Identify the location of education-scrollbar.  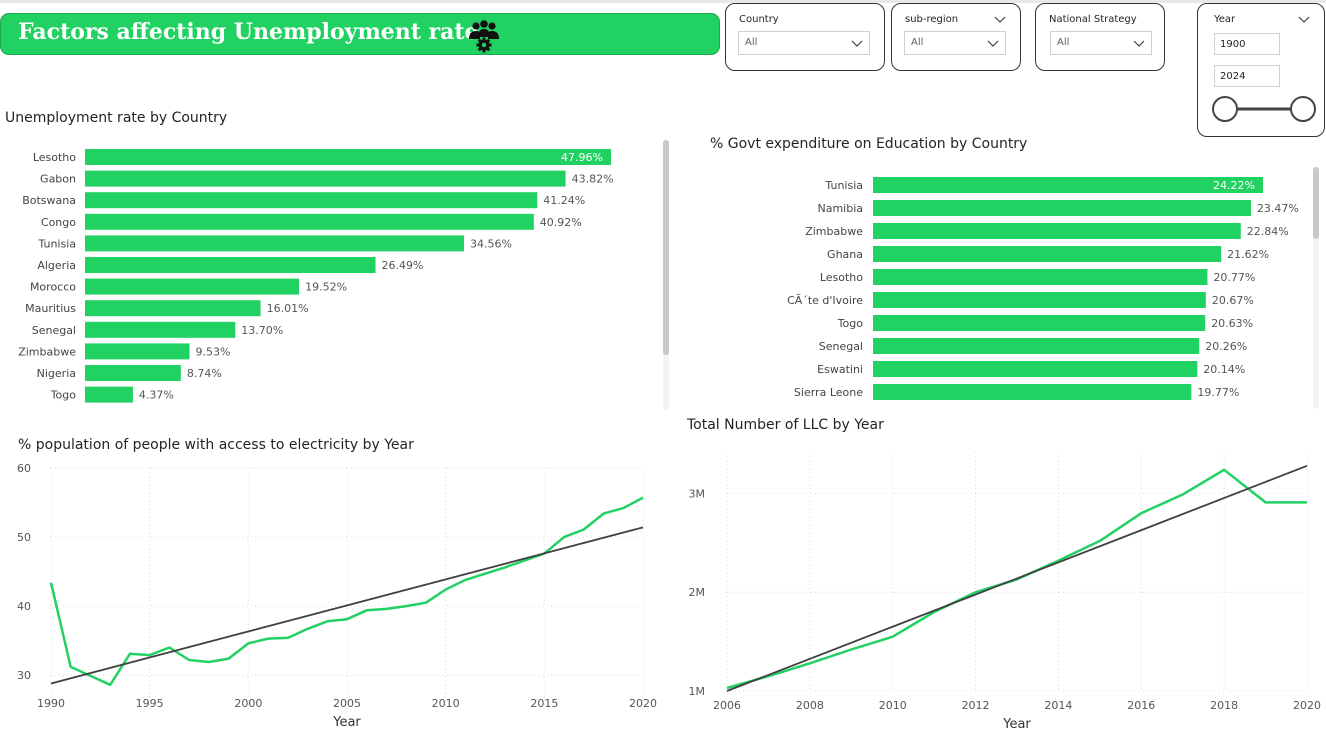
(1316, 288).